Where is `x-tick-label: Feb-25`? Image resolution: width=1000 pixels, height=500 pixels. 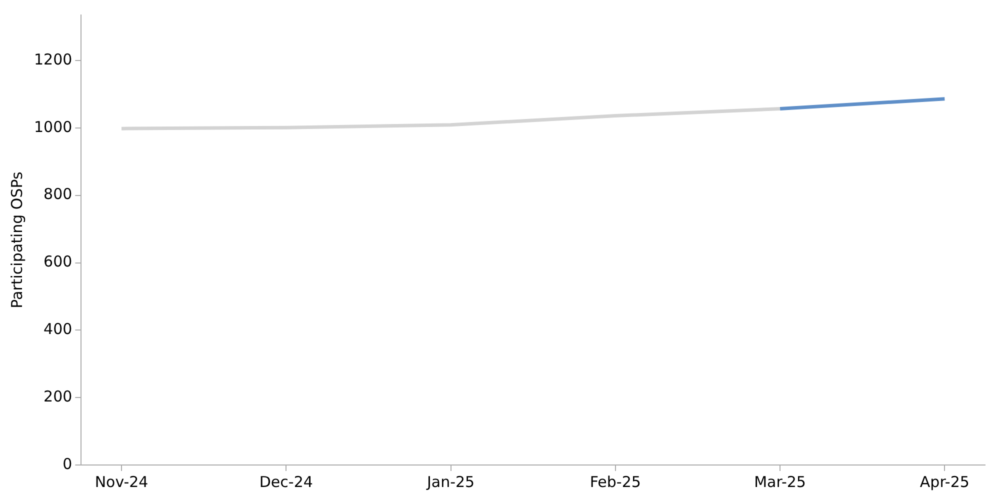
x-tick-label: Feb-25 is located at coordinates (615, 481).